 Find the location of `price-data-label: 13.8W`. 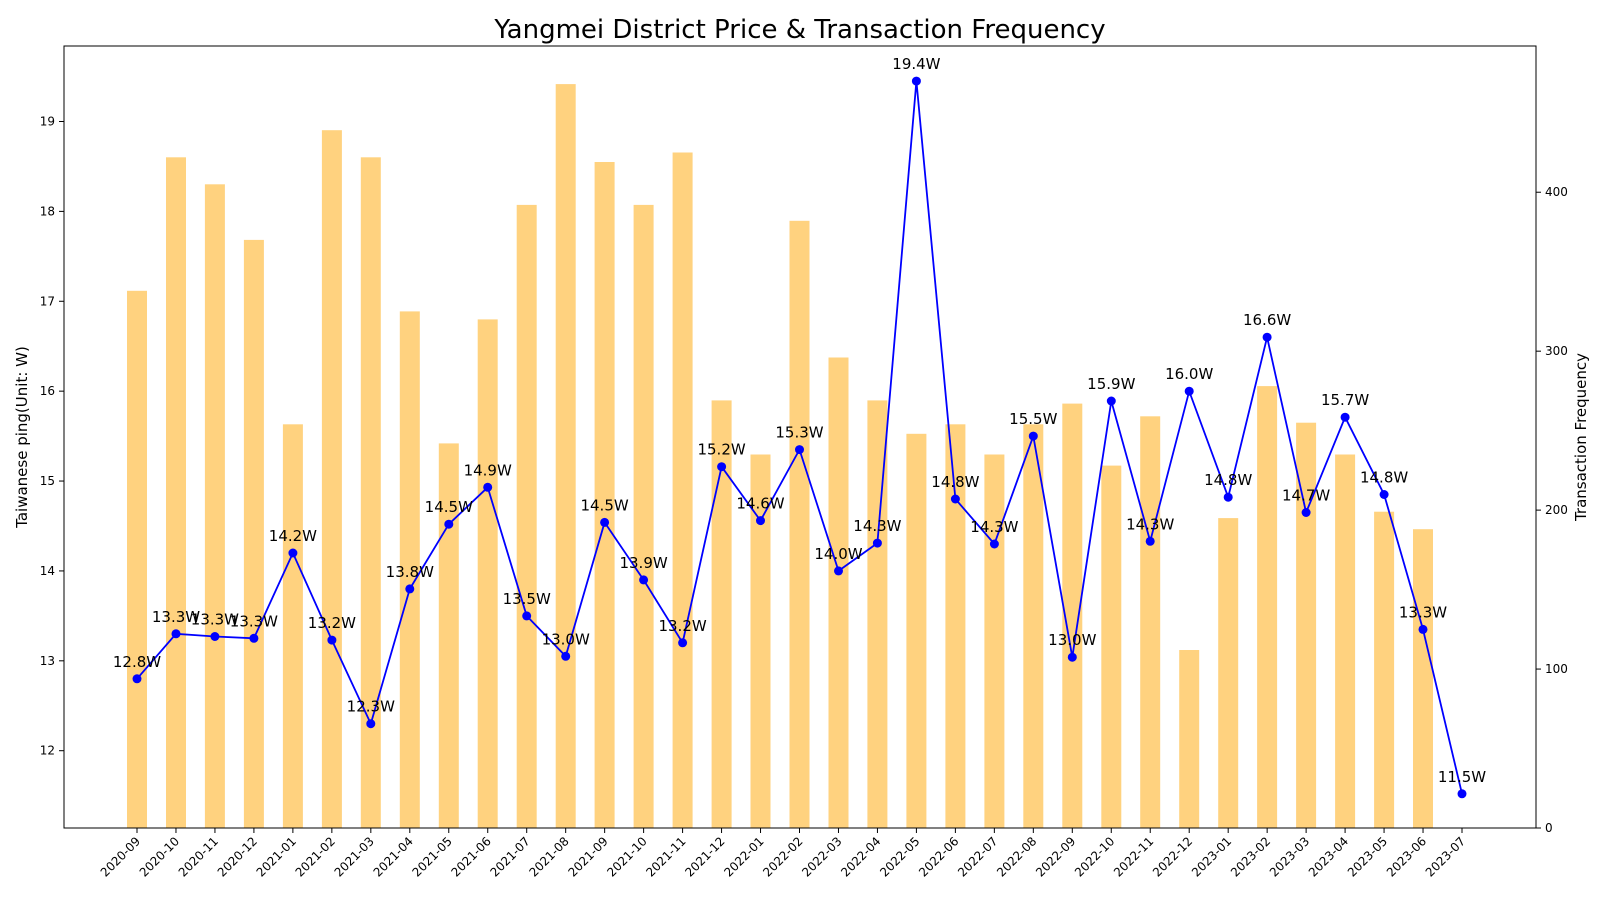

price-data-label: 13.8W is located at coordinates (410, 572).